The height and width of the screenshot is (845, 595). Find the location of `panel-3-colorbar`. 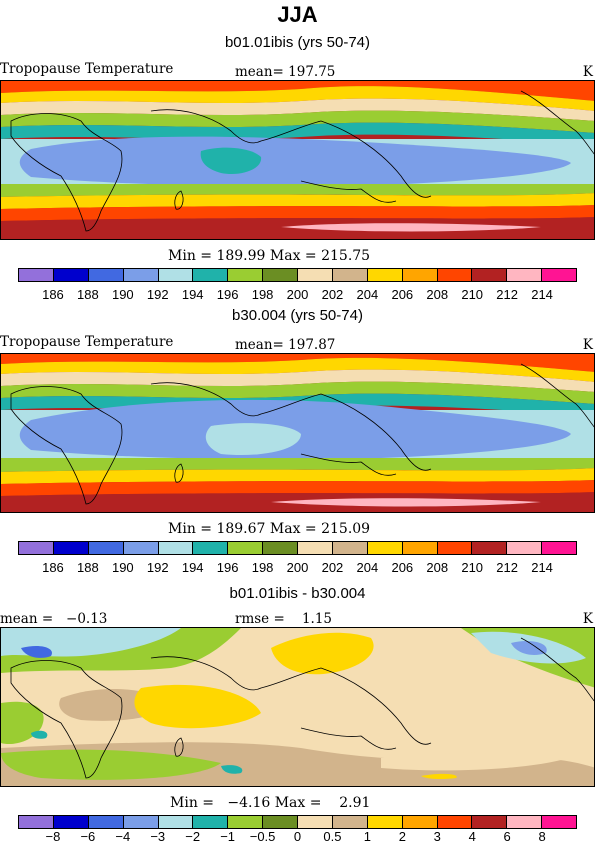

panel-3-colorbar is located at coordinates (297, 822).